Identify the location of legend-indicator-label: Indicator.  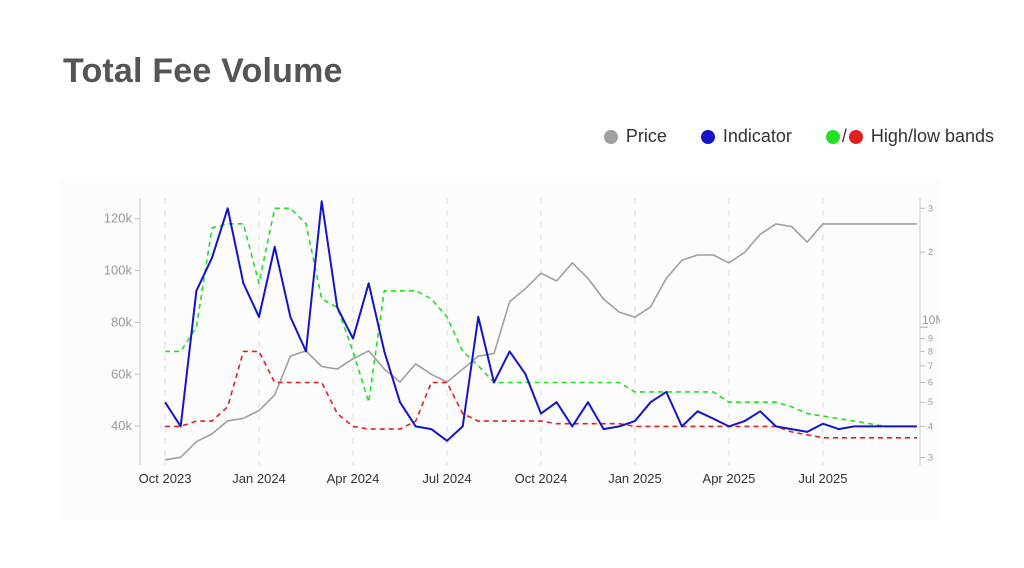
(757, 136).